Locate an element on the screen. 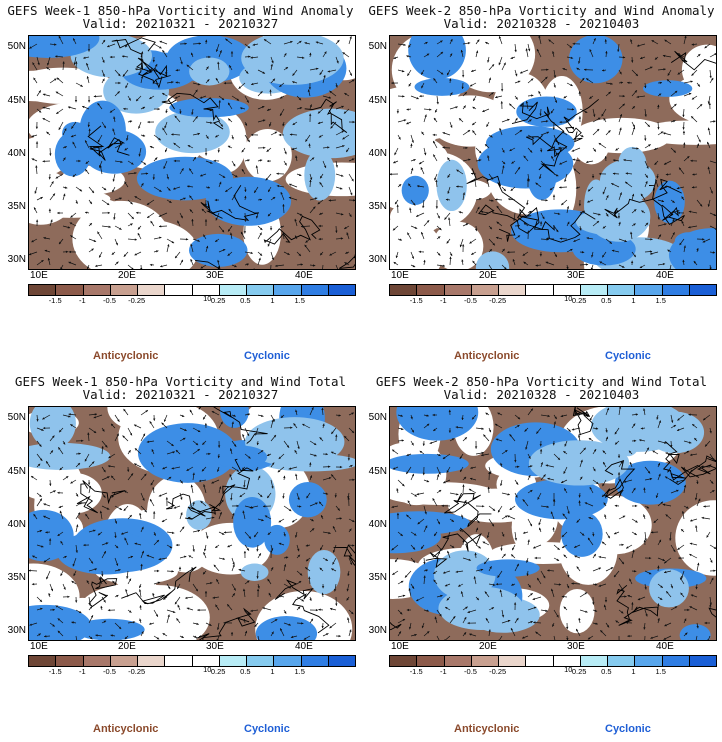 Image resolution: width=722 pixels, height=742 pixels. panel-valid-dates: Valid: 20210328 - 20210403 is located at coordinates (541, 23).